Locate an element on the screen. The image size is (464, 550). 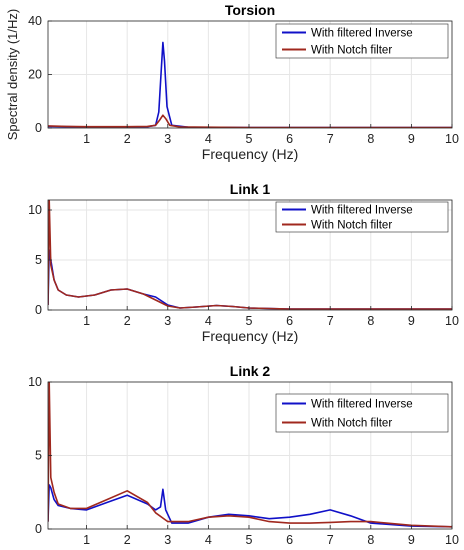
y-axis-label: Spectral density (1/Hz) is located at coordinates (12, 75).